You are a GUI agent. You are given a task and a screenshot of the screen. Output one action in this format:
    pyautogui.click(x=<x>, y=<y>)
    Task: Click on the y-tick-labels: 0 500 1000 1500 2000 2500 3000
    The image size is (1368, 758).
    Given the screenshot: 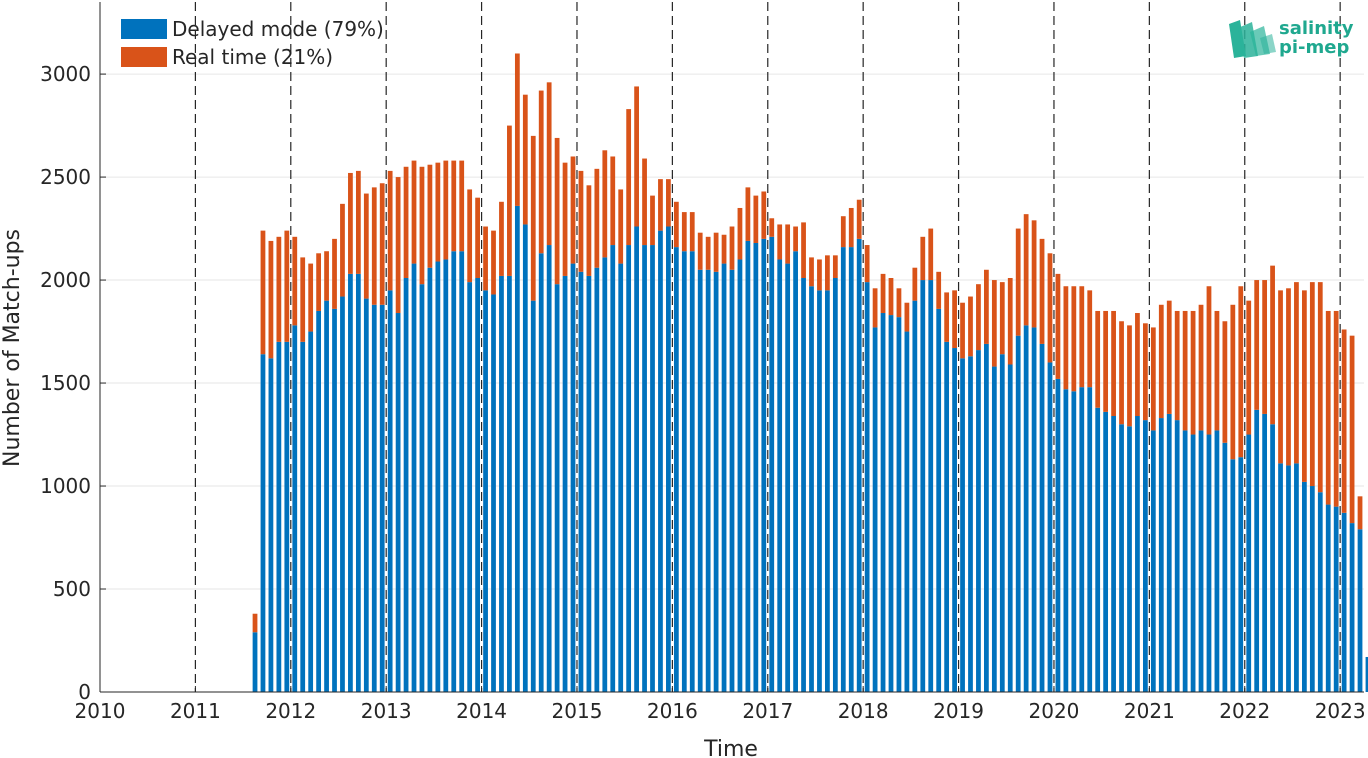 What is the action you would take?
    pyautogui.click(x=65, y=383)
    